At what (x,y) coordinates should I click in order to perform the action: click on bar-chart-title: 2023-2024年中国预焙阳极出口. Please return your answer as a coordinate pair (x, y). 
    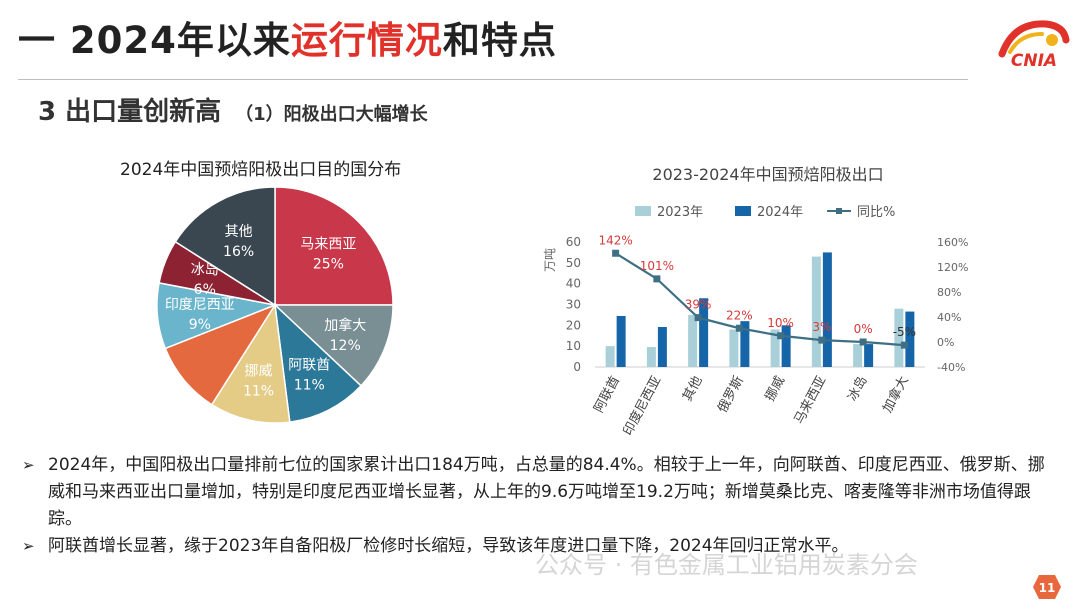
    Looking at the image, I should click on (767, 174).